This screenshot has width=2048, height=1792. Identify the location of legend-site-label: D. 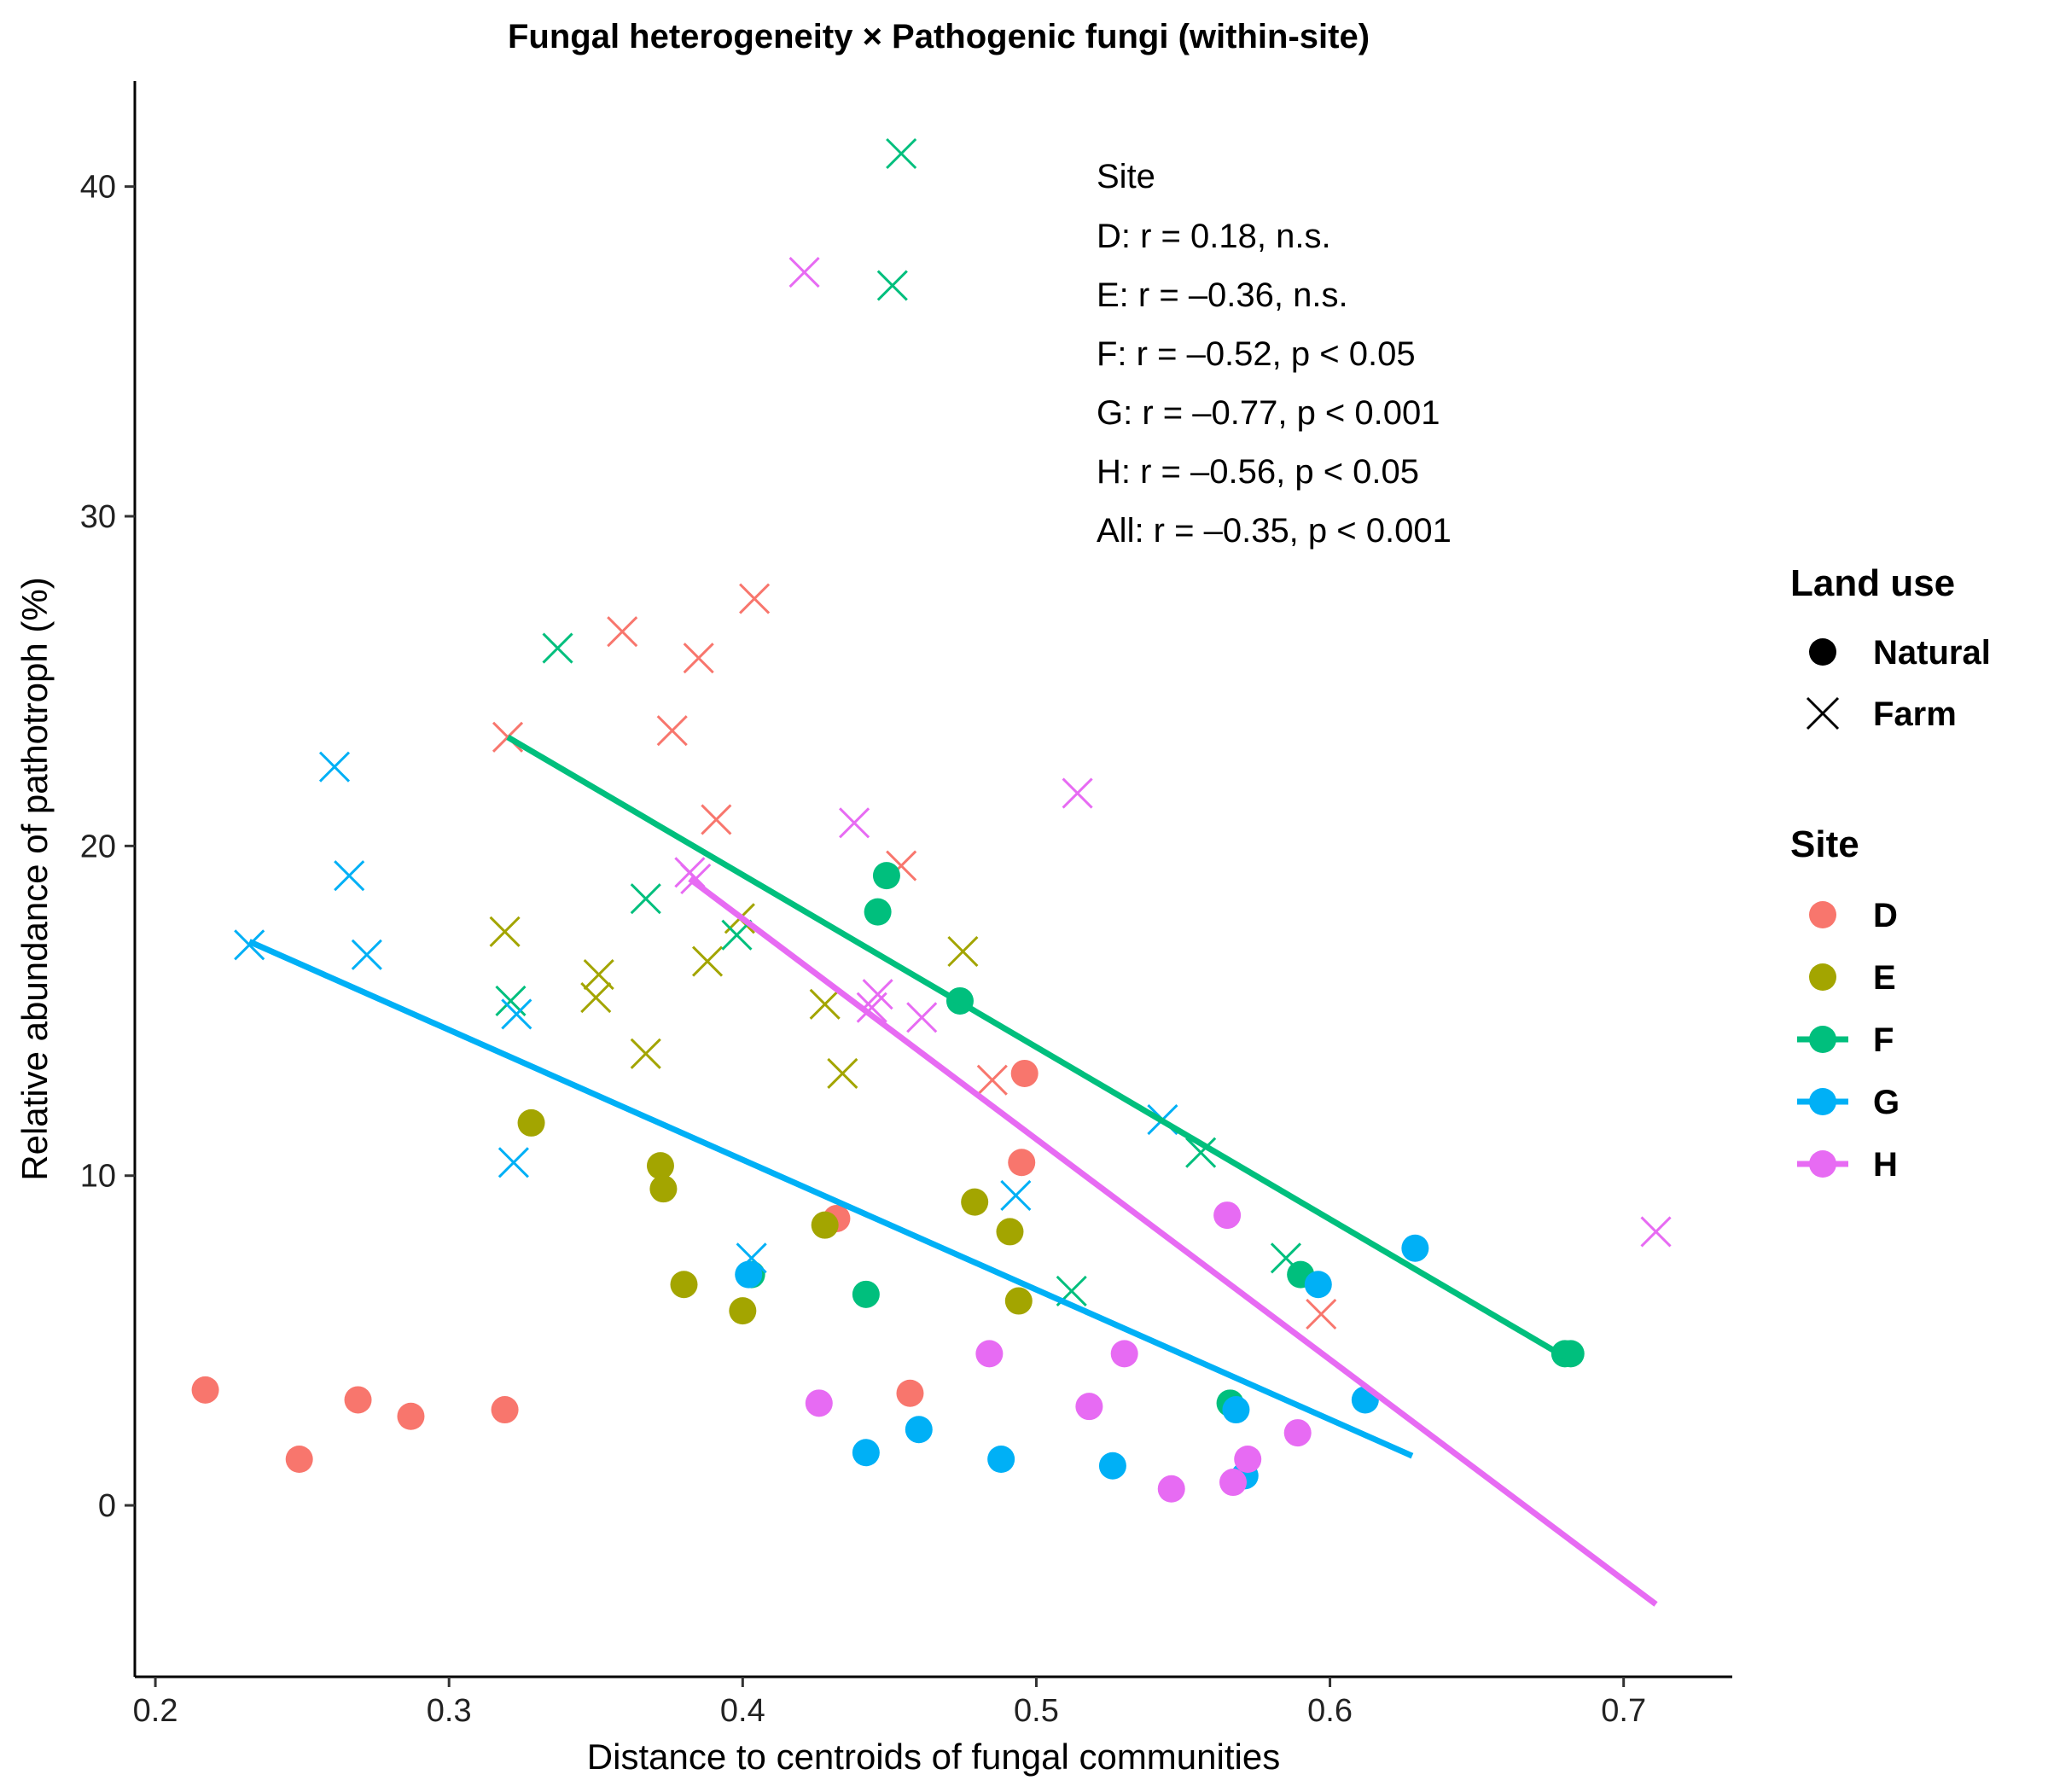
(1886, 916).